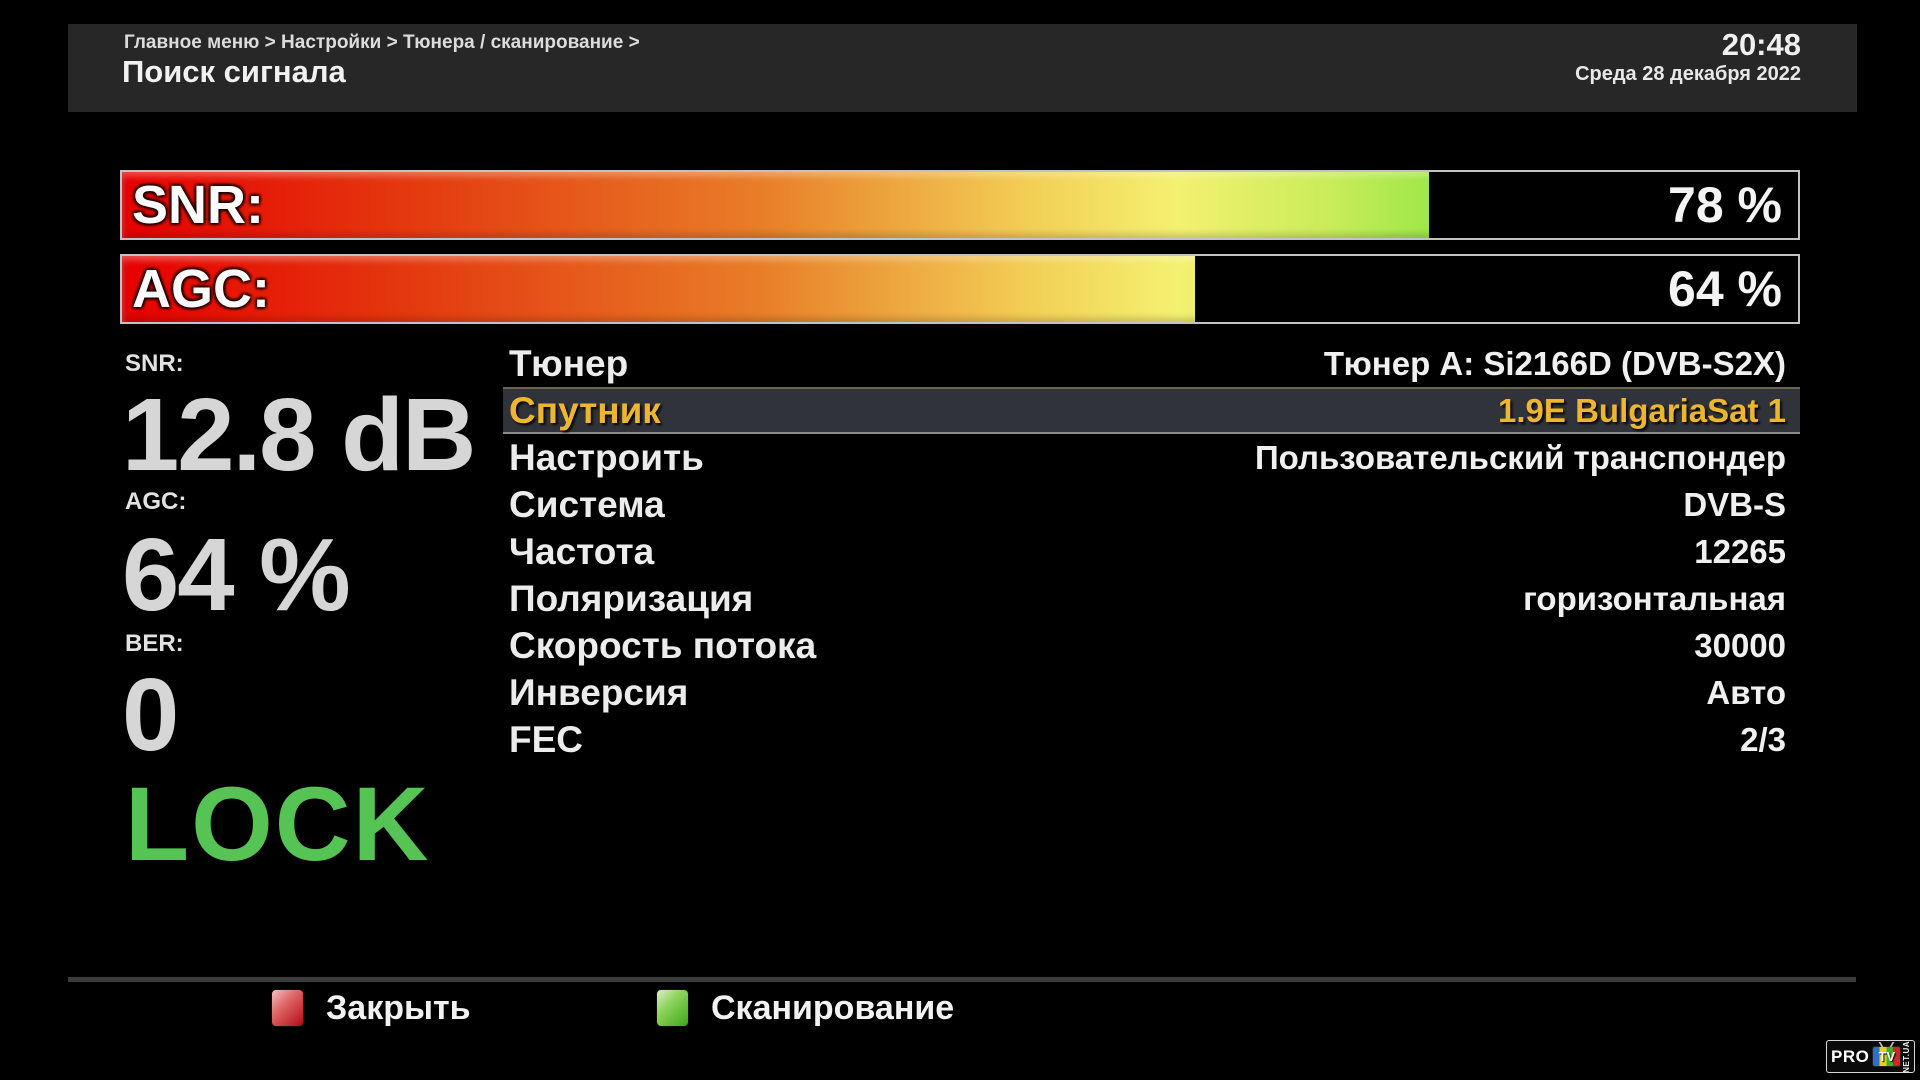 The height and width of the screenshot is (1080, 1920). Describe the element at coordinates (1734, 504) in the screenshot. I see `row-value: DVB-S` at that location.